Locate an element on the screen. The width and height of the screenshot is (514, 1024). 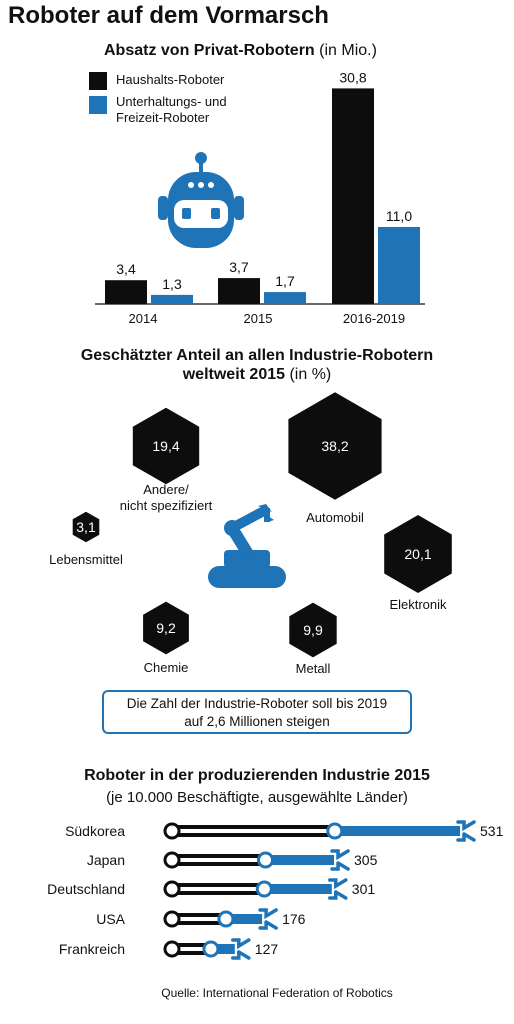
industrie-share-title-line2: weltweit 2015 is located at coordinates (234, 374).